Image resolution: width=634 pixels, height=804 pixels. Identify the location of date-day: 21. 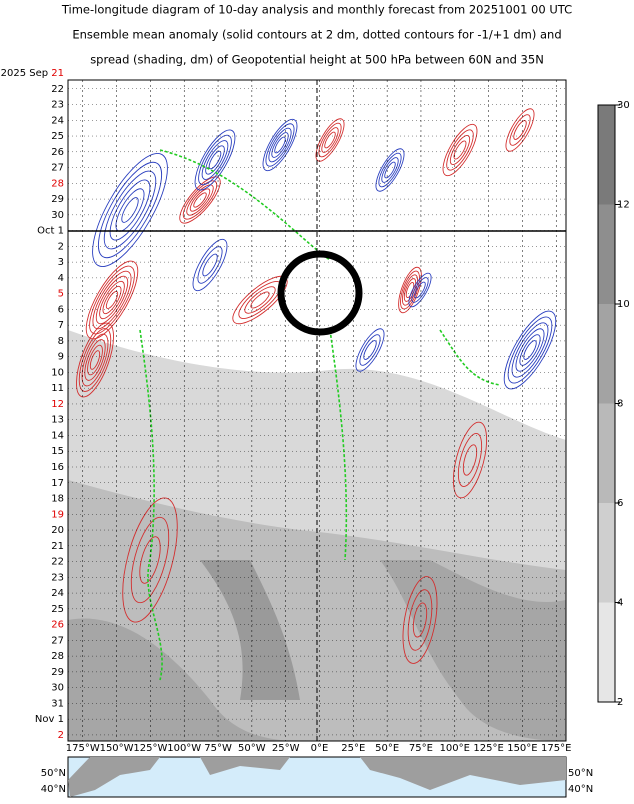
(57, 546).